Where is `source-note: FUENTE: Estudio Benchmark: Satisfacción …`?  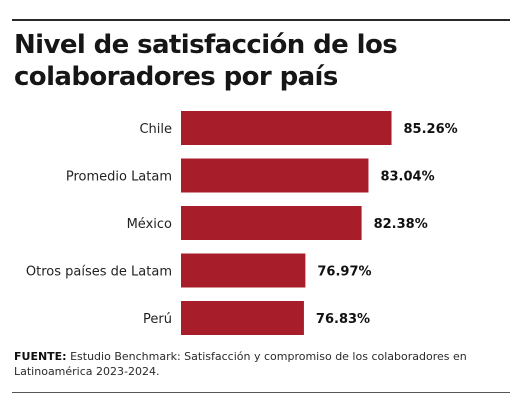
source-note: FUENTE: Estudio Benchmark: Satisfacción … is located at coordinates (254, 364).